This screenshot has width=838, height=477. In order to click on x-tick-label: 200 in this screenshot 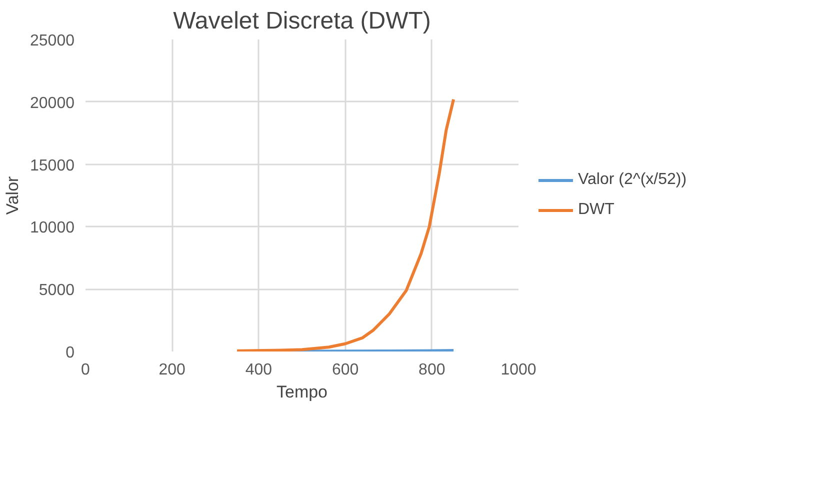, I will do `click(172, 370)`.